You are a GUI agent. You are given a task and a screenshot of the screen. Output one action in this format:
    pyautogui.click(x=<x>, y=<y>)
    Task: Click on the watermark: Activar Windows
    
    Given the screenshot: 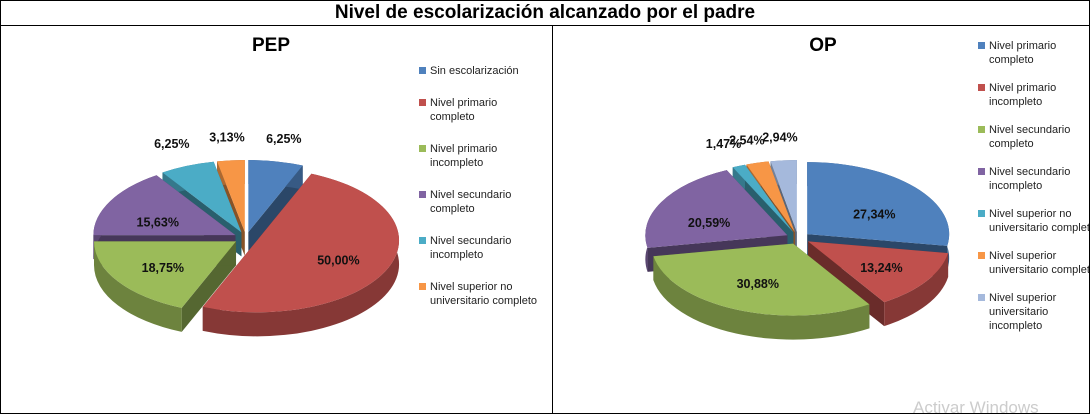 What is the action you would take?
    pyautogui.click(x=976, y=406)
    